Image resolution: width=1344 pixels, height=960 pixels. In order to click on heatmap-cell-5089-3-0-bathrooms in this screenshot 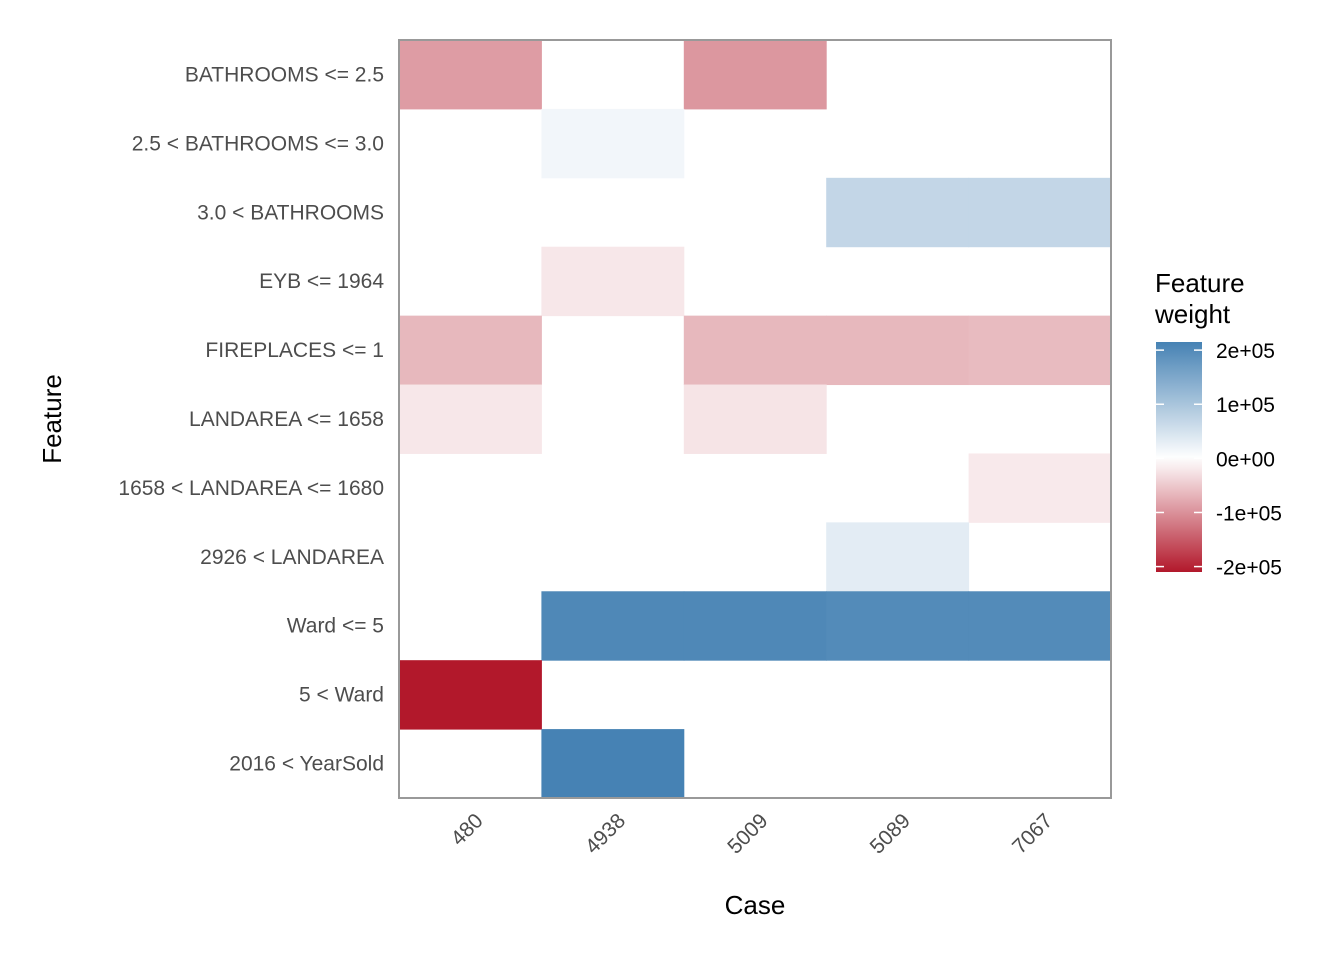, I will do `click(898, 212)`.